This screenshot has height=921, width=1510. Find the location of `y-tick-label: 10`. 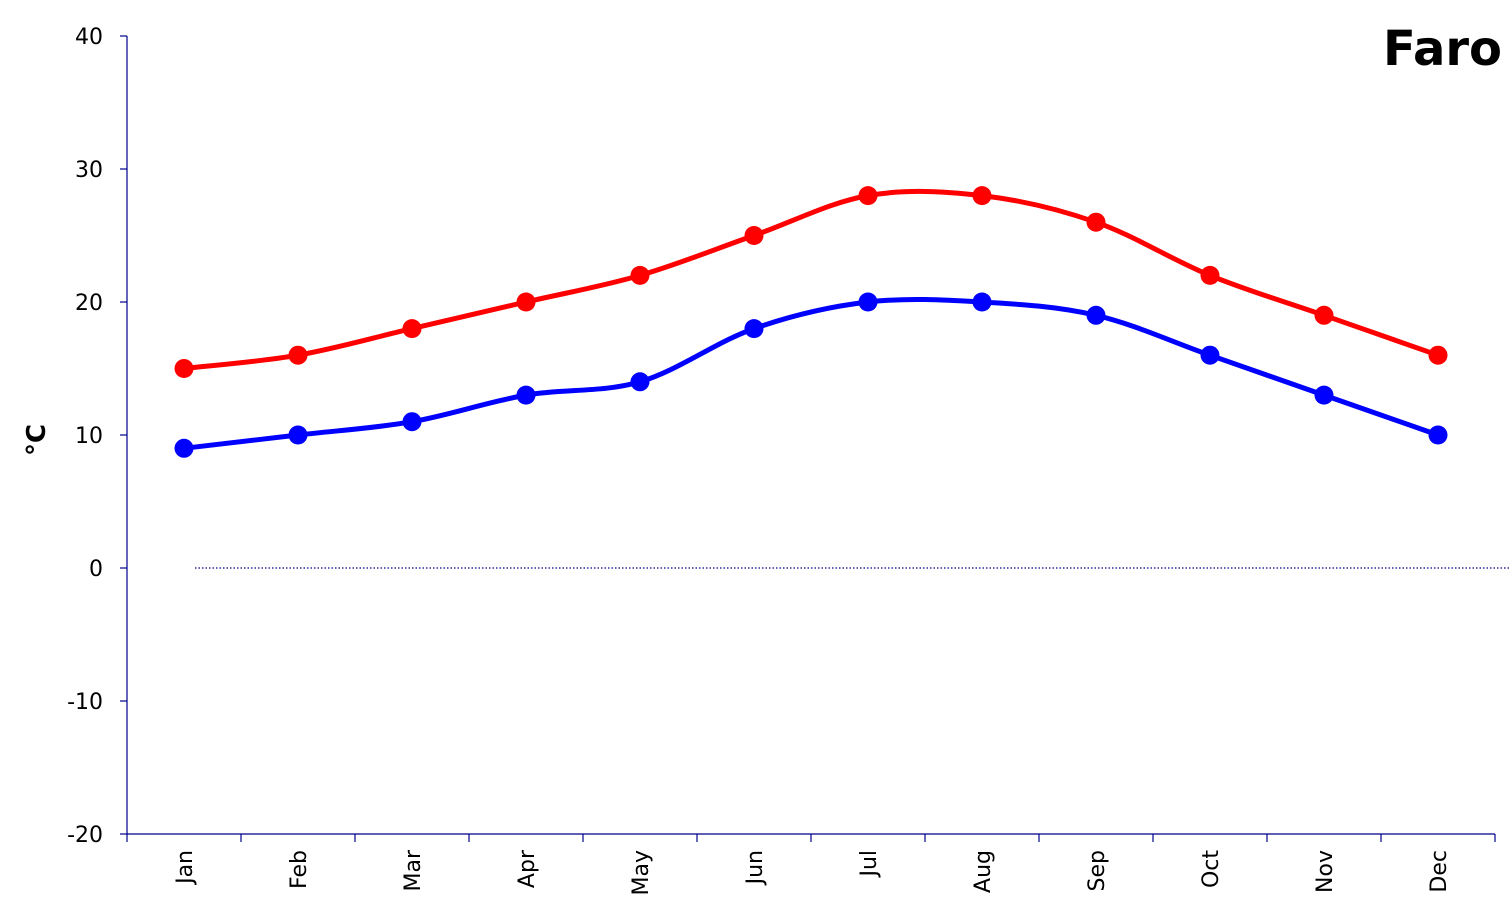

y-tick-label: 10 is located at coordinates (89, 436).